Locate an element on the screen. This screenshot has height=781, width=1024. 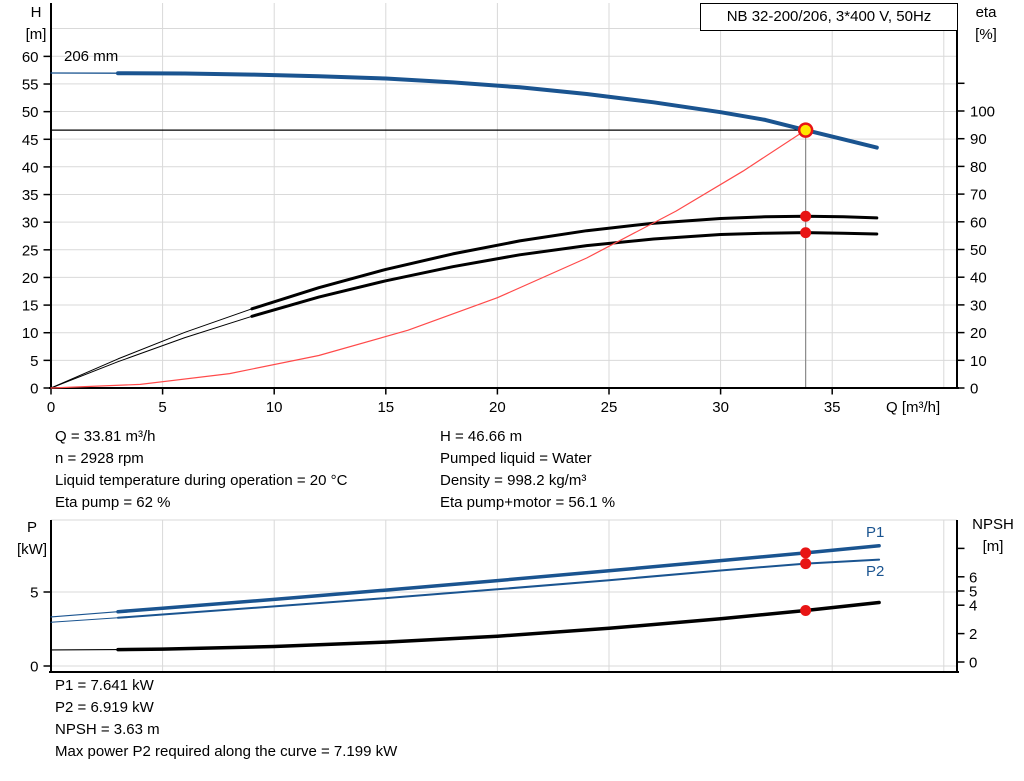
npsh-tick-label: 4 is located at coordinates (973, 606).